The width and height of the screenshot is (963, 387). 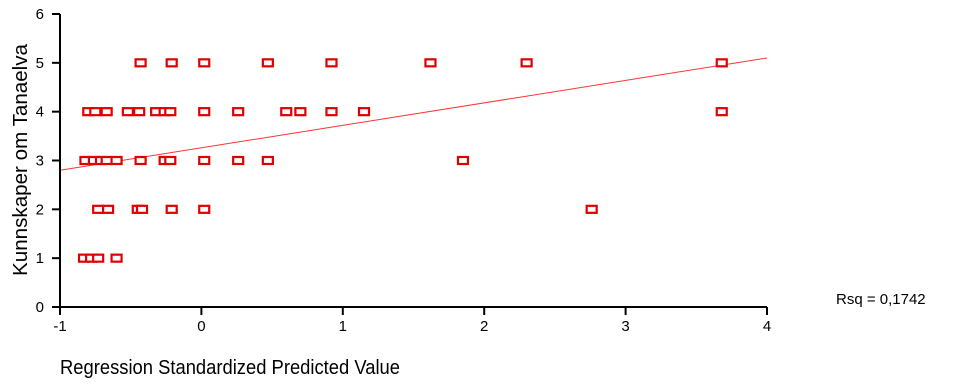 What do you see at coordinates (881, 299) in the screenshot?
I see `r-squared-annotation: Rsq = 0,1742` at bounding box center [881, 299].